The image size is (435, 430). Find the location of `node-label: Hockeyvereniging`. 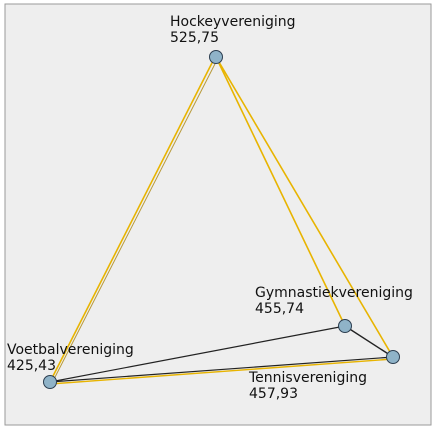

node-label: Hockeyvereniging is located at coordinates (233, 22).